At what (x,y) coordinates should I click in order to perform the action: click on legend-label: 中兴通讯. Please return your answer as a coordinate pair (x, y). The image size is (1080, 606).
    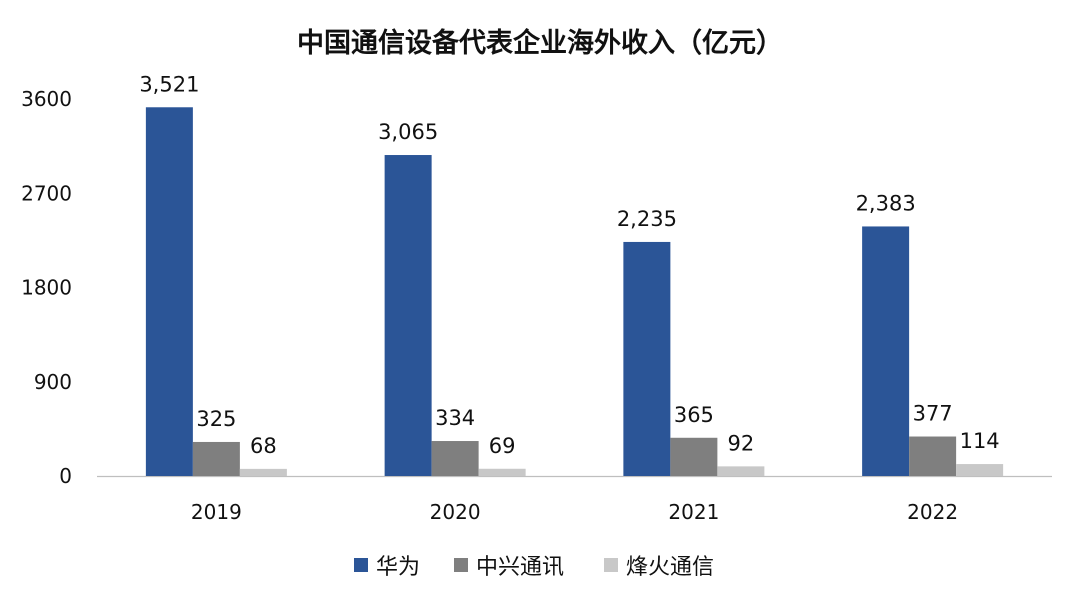
    Looking at the image, I should click on (520, 567).